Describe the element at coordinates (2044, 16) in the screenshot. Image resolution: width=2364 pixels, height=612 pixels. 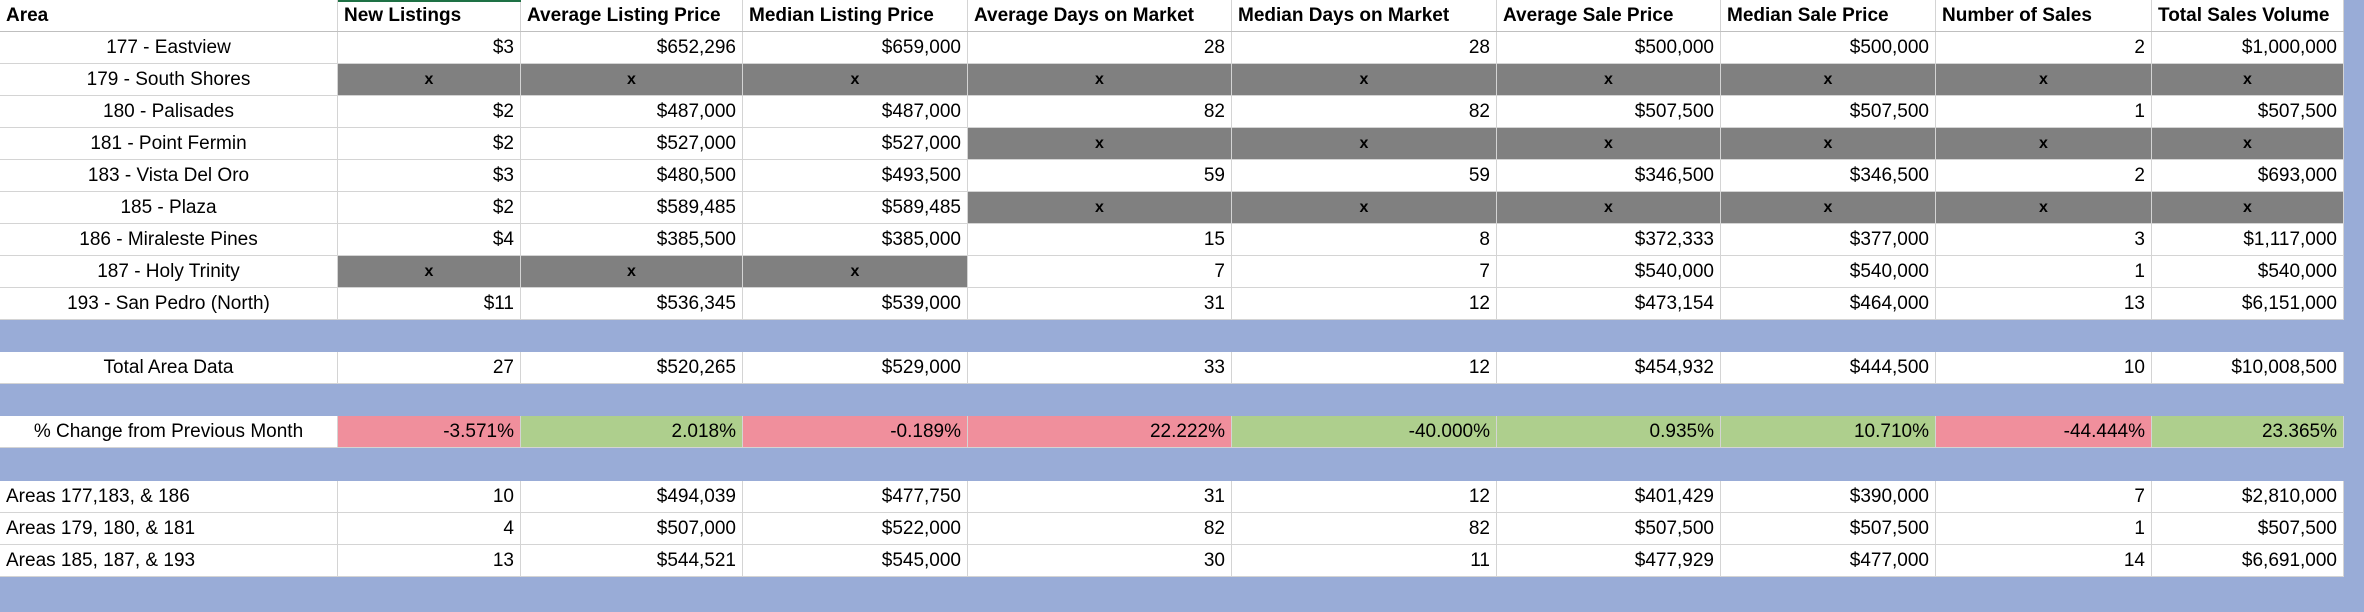
I see `column-header: Number of Sales` at that location.